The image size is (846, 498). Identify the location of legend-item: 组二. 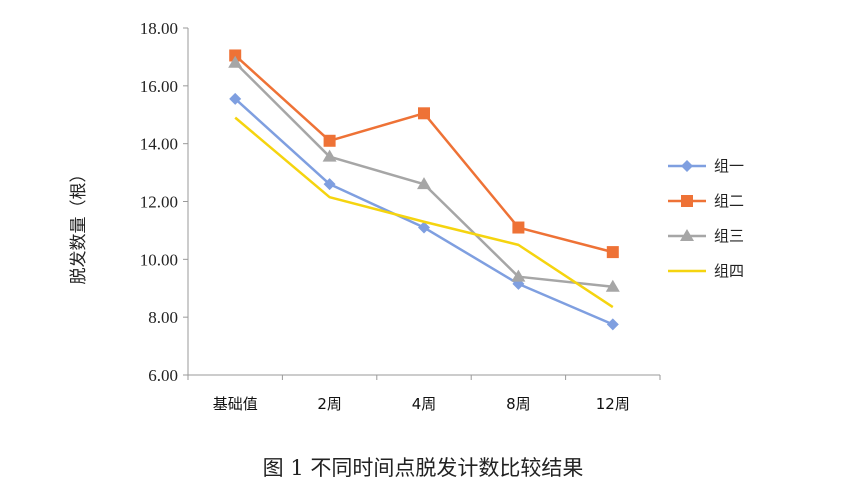
(706, 201).